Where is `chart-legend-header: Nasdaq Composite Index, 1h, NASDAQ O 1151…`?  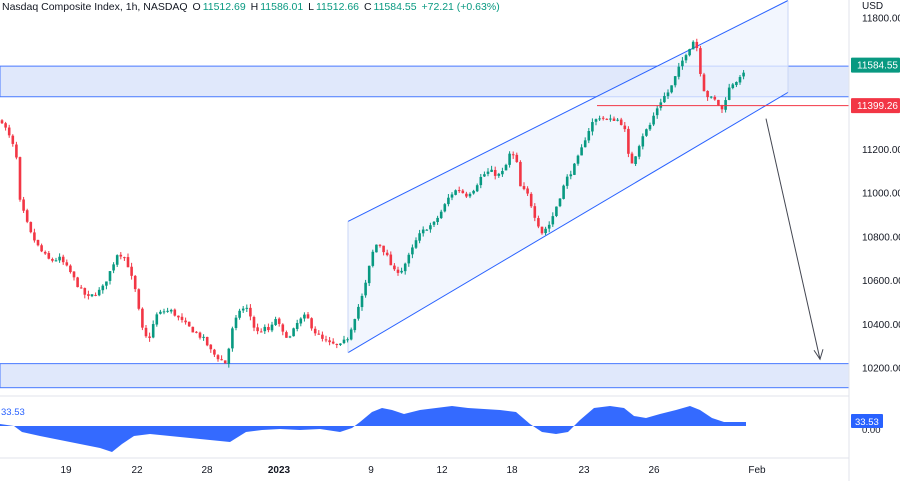
chart-legend-header: Nasdaq Composite Index, 1h, NASDAQ O 1151… is located at coordinates (252, 7).